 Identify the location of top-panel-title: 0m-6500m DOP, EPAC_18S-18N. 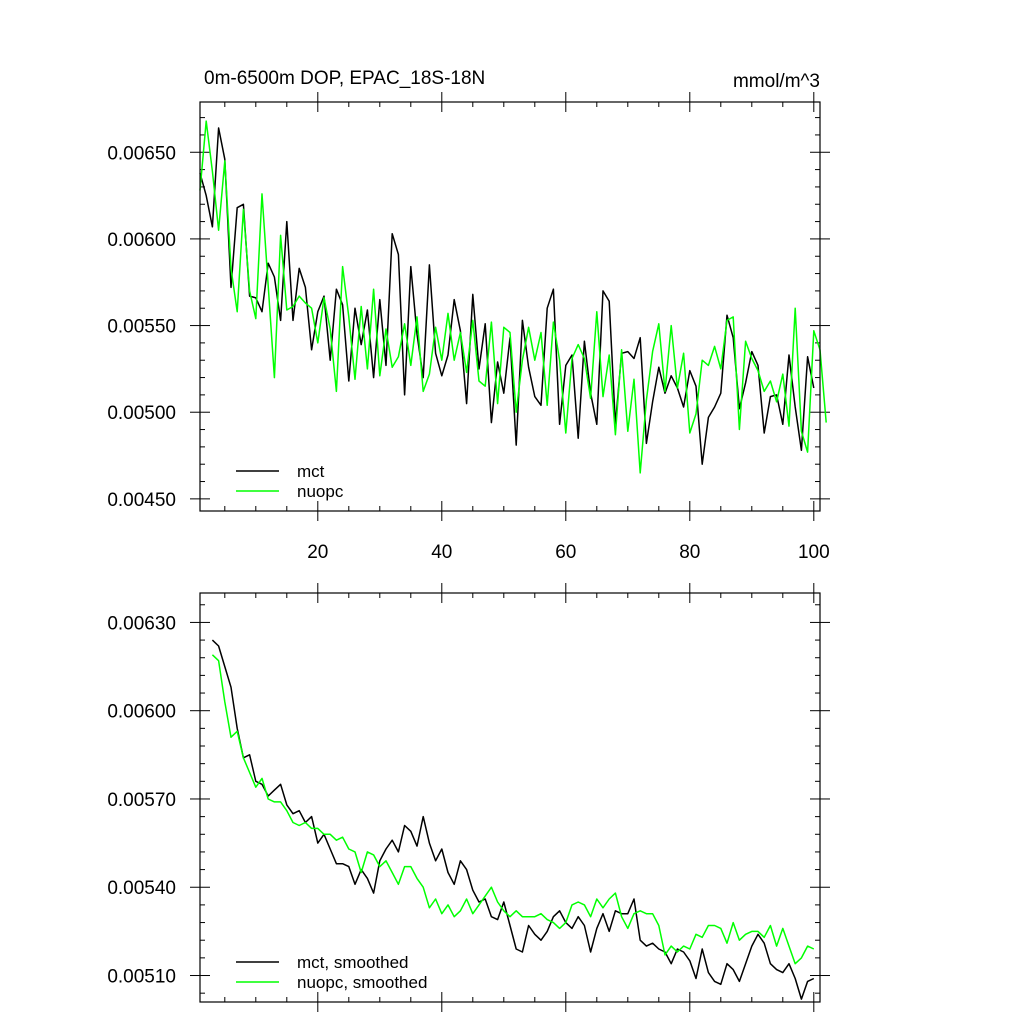
(344, 78).